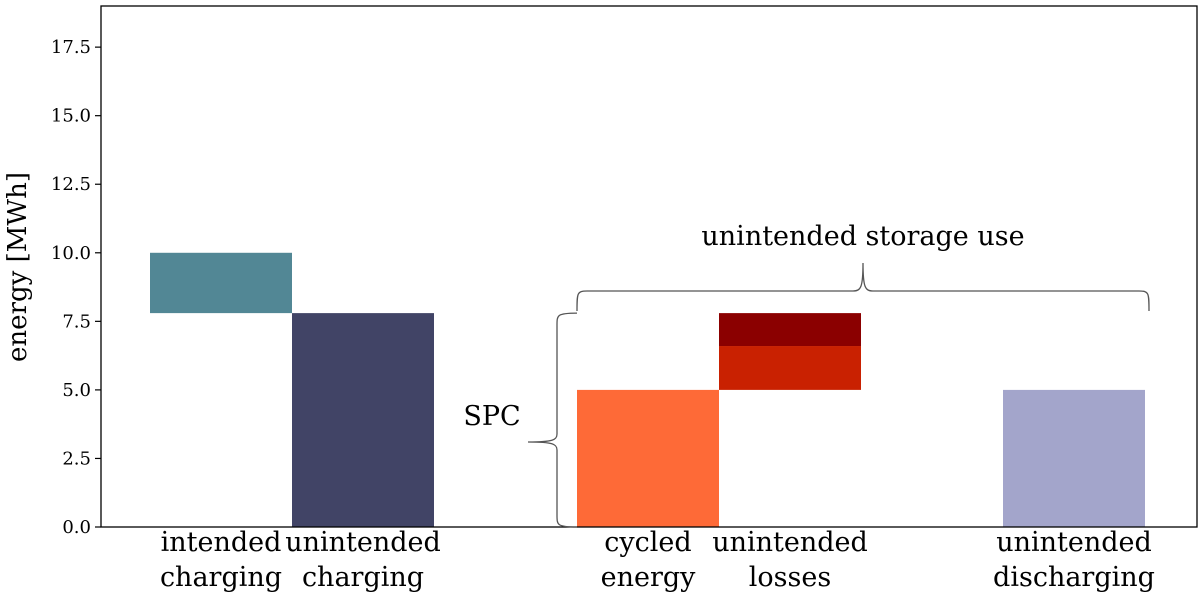 This screenshot has width=1200, height=597. Describe the element at coordinates (363, 420) in the screenshot. I see `bar-unintended-charging` at that location.